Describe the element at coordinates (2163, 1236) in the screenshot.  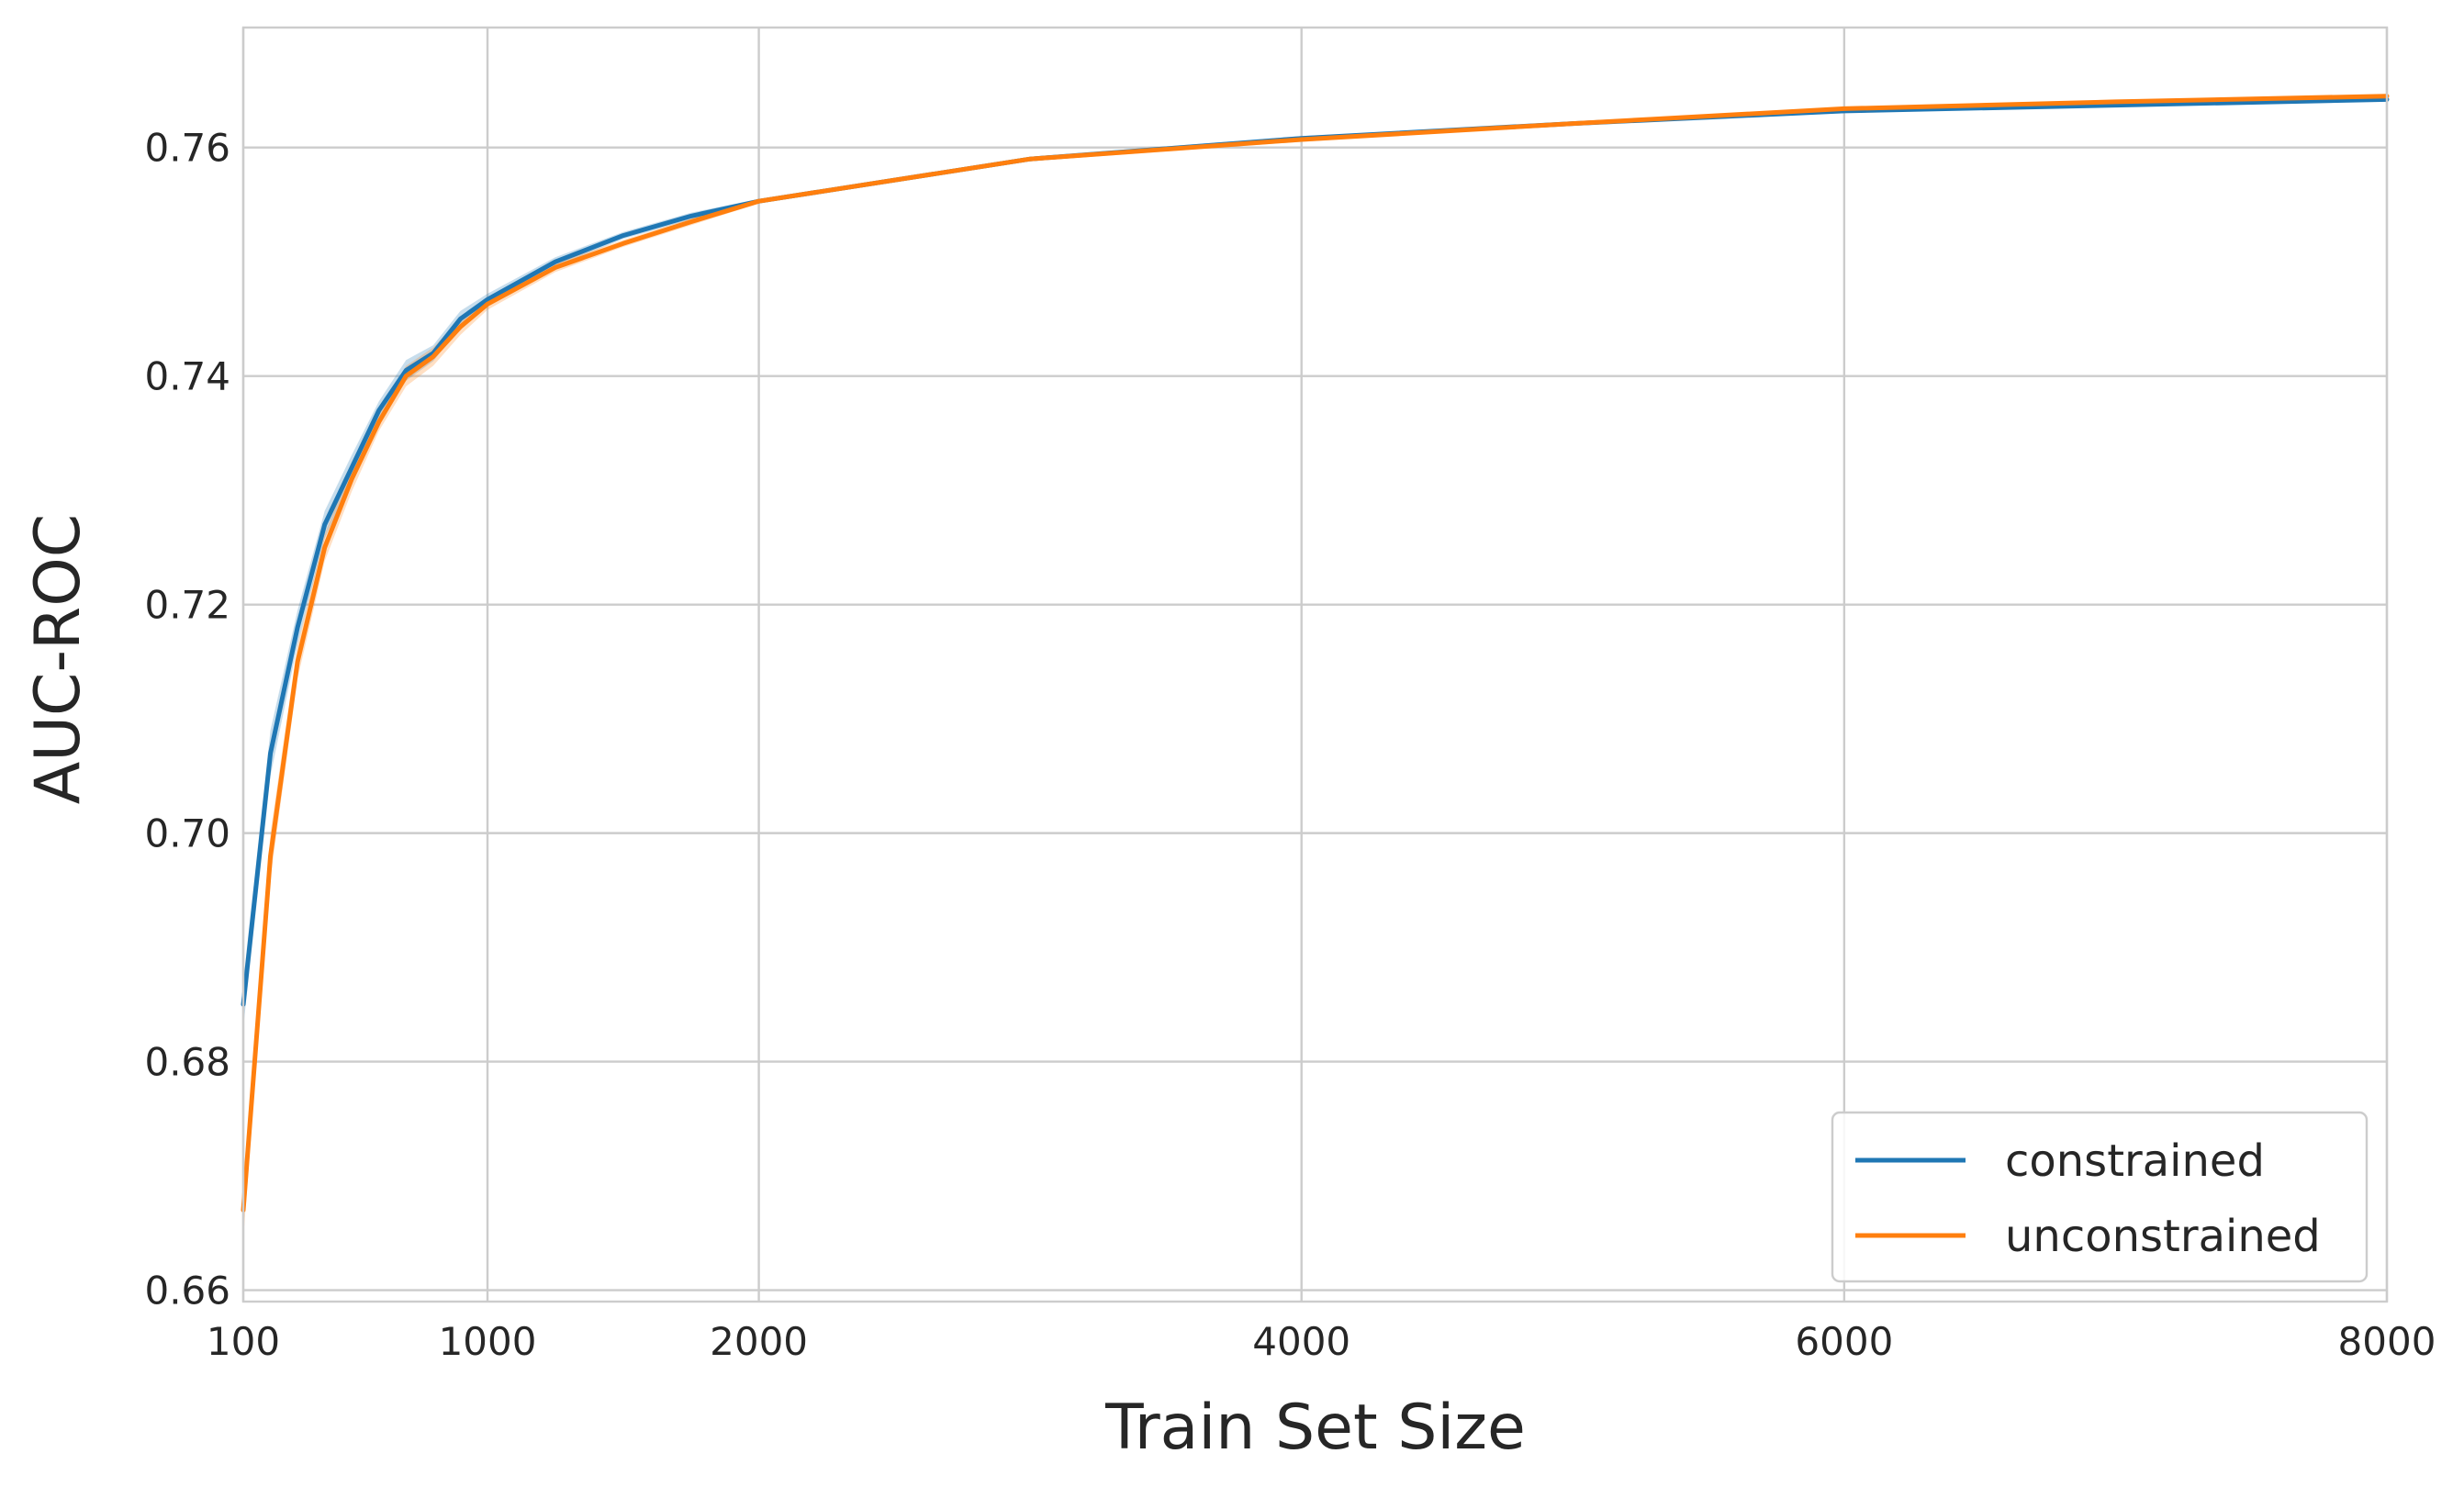
I see `legend-label: unconstrained` at that location.